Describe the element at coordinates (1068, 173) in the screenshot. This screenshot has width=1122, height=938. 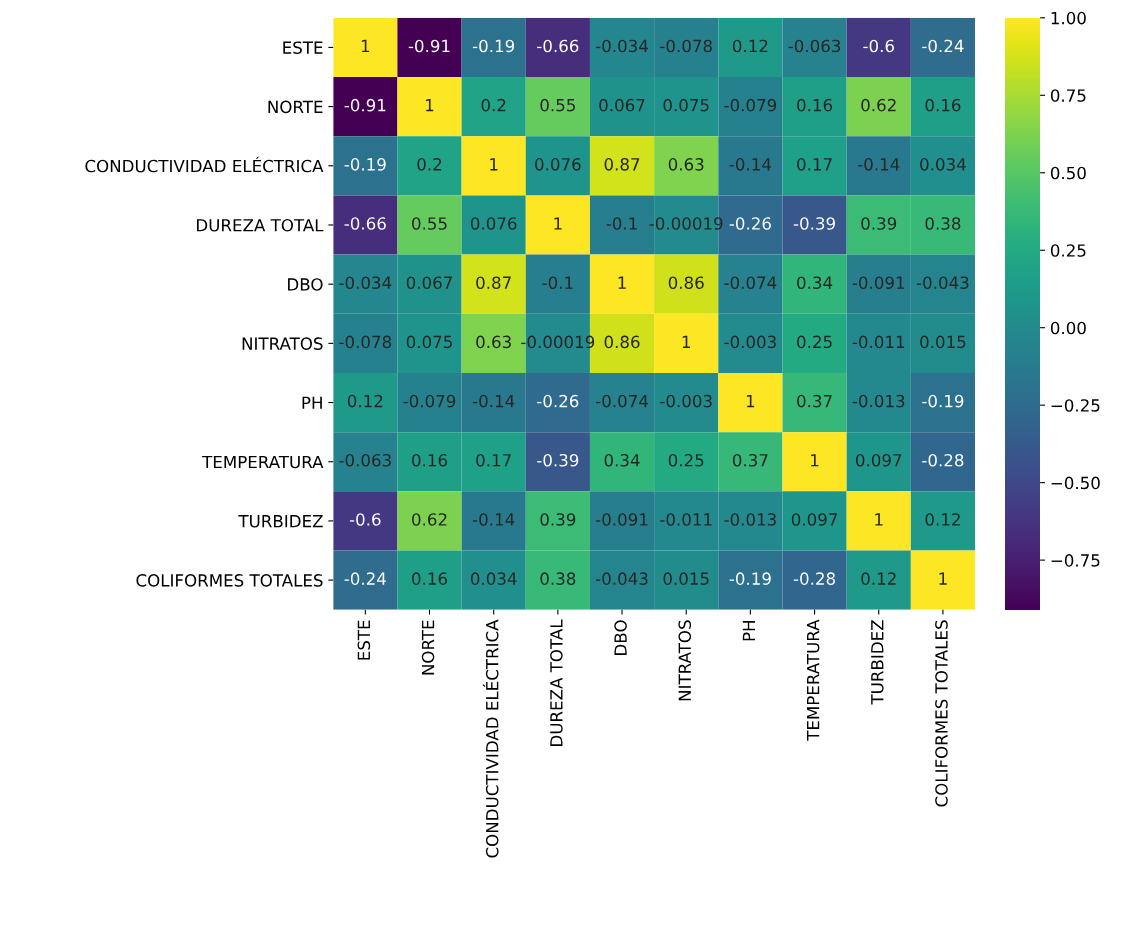
I see `color-bar-label: 0.50` at that location.